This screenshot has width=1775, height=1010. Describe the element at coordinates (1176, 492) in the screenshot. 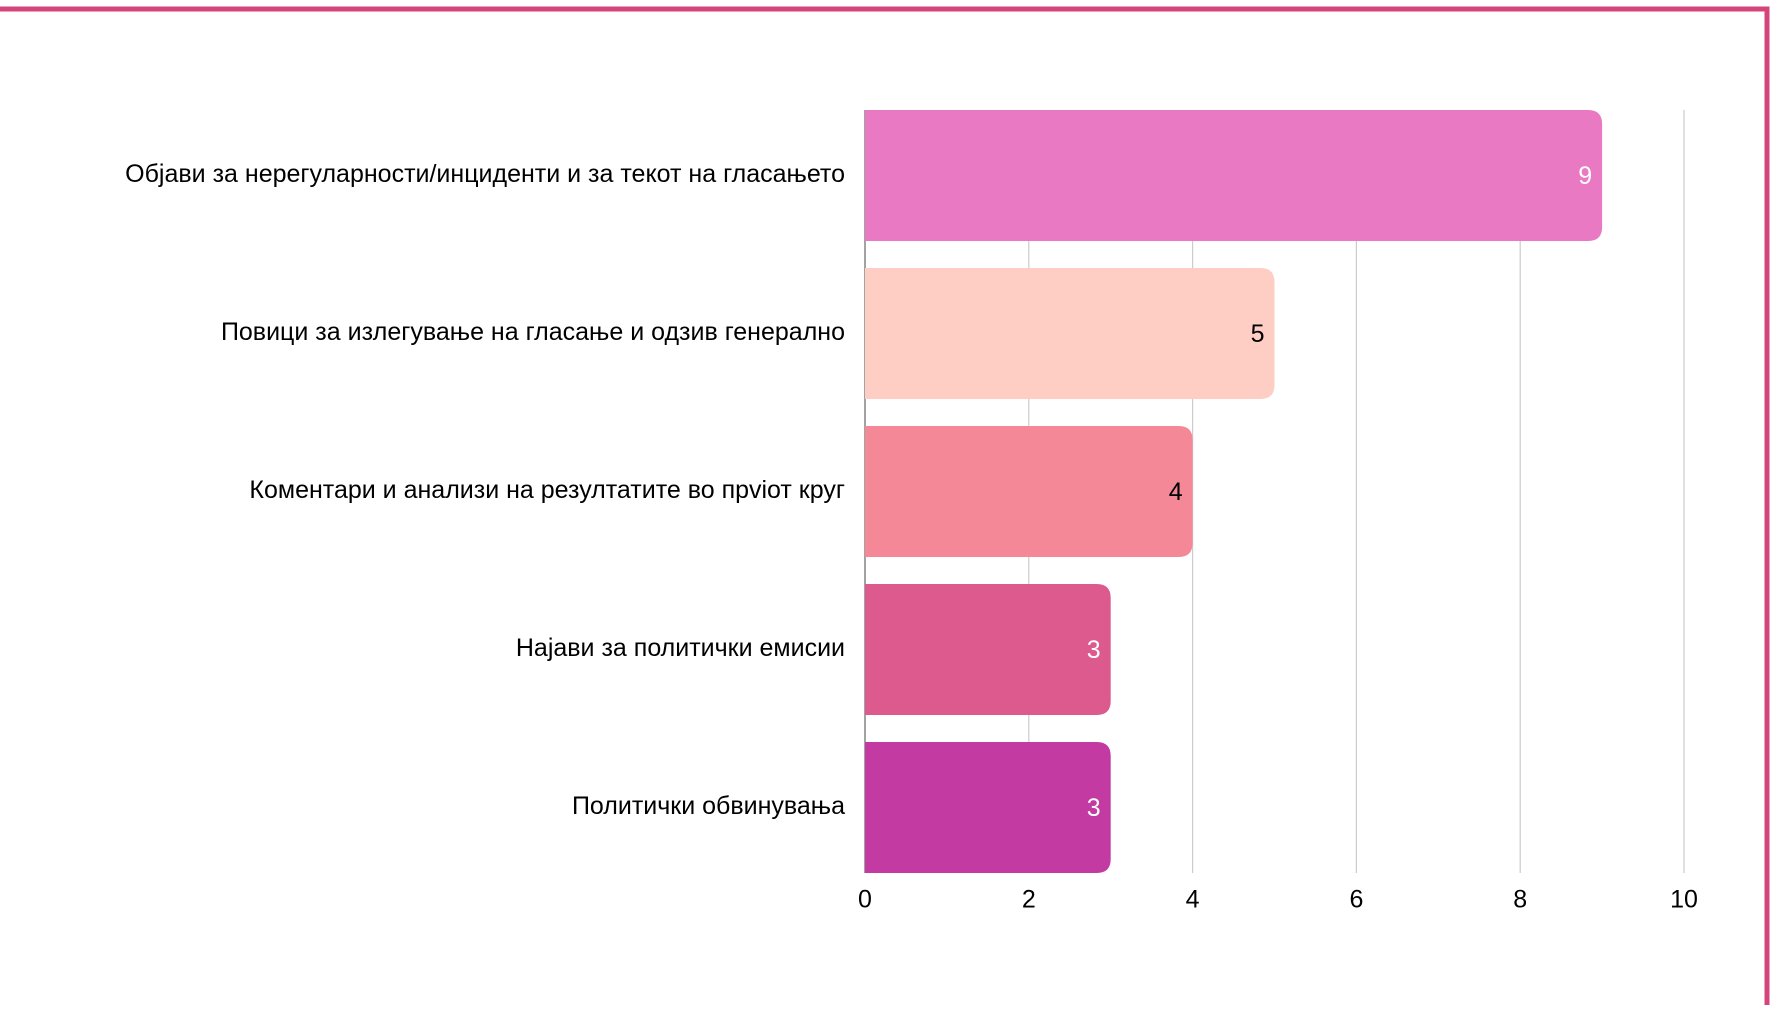

I see `value-label: 4` at that location.